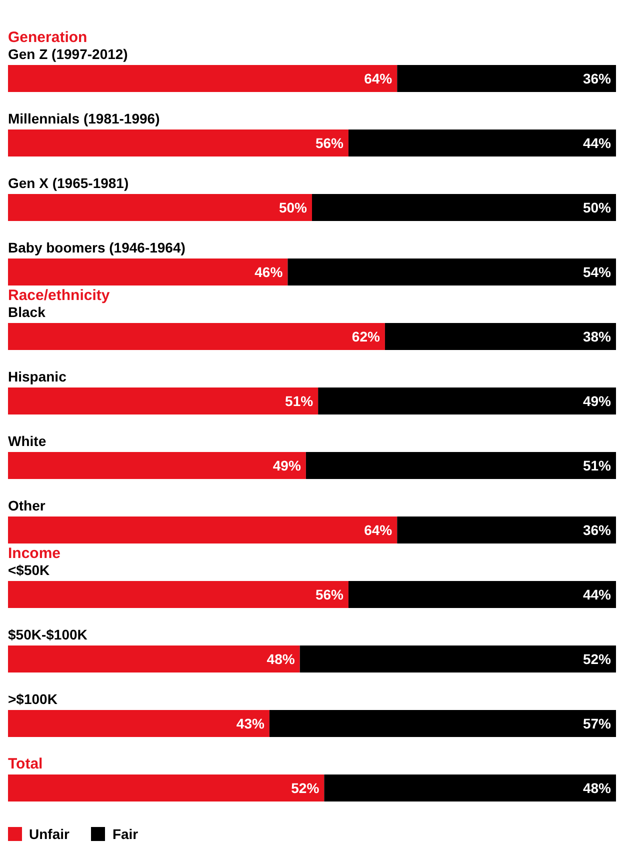 The image size is (626, 853). I want to click on legend-label: Fair, so click(124, 834).